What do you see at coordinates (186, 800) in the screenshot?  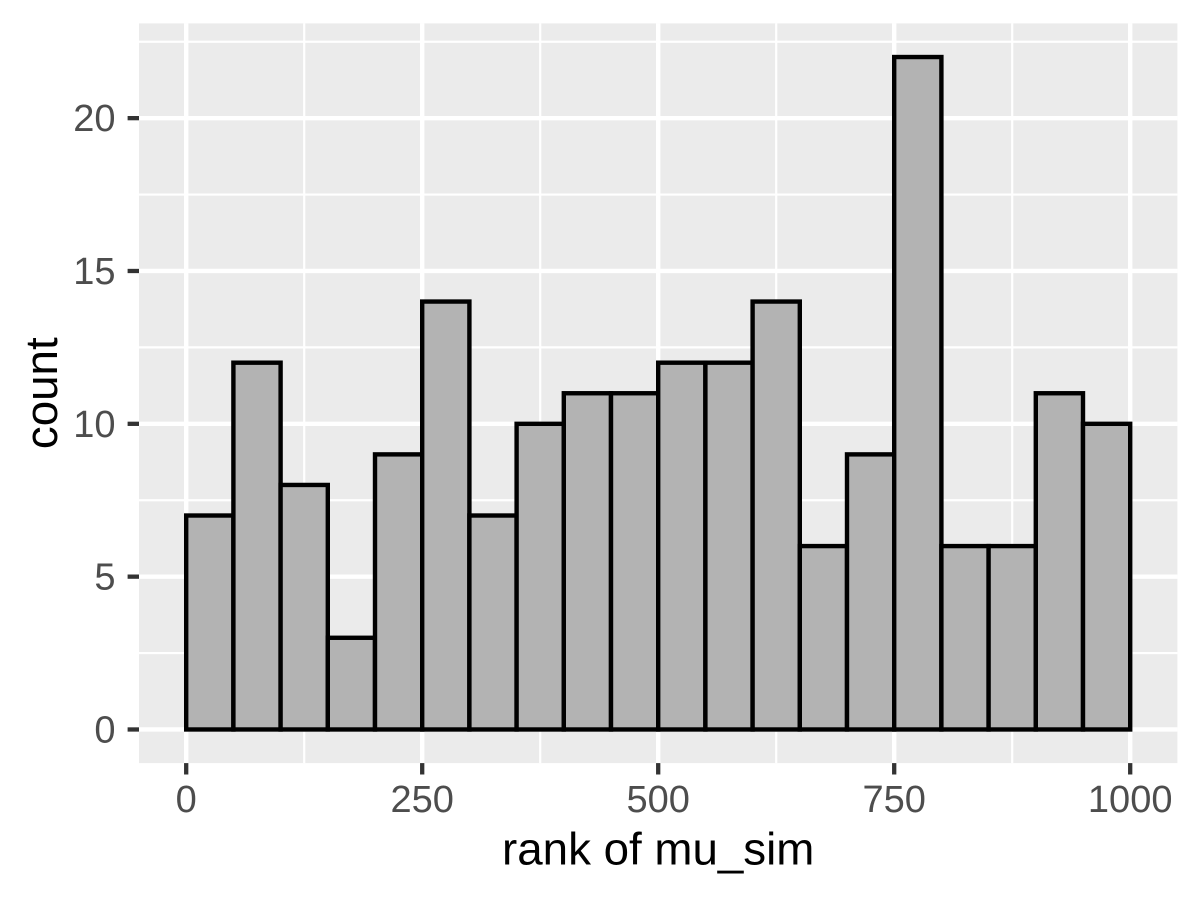 I see `x-axis-tick-label: 0` at bounding box center [186, 800].